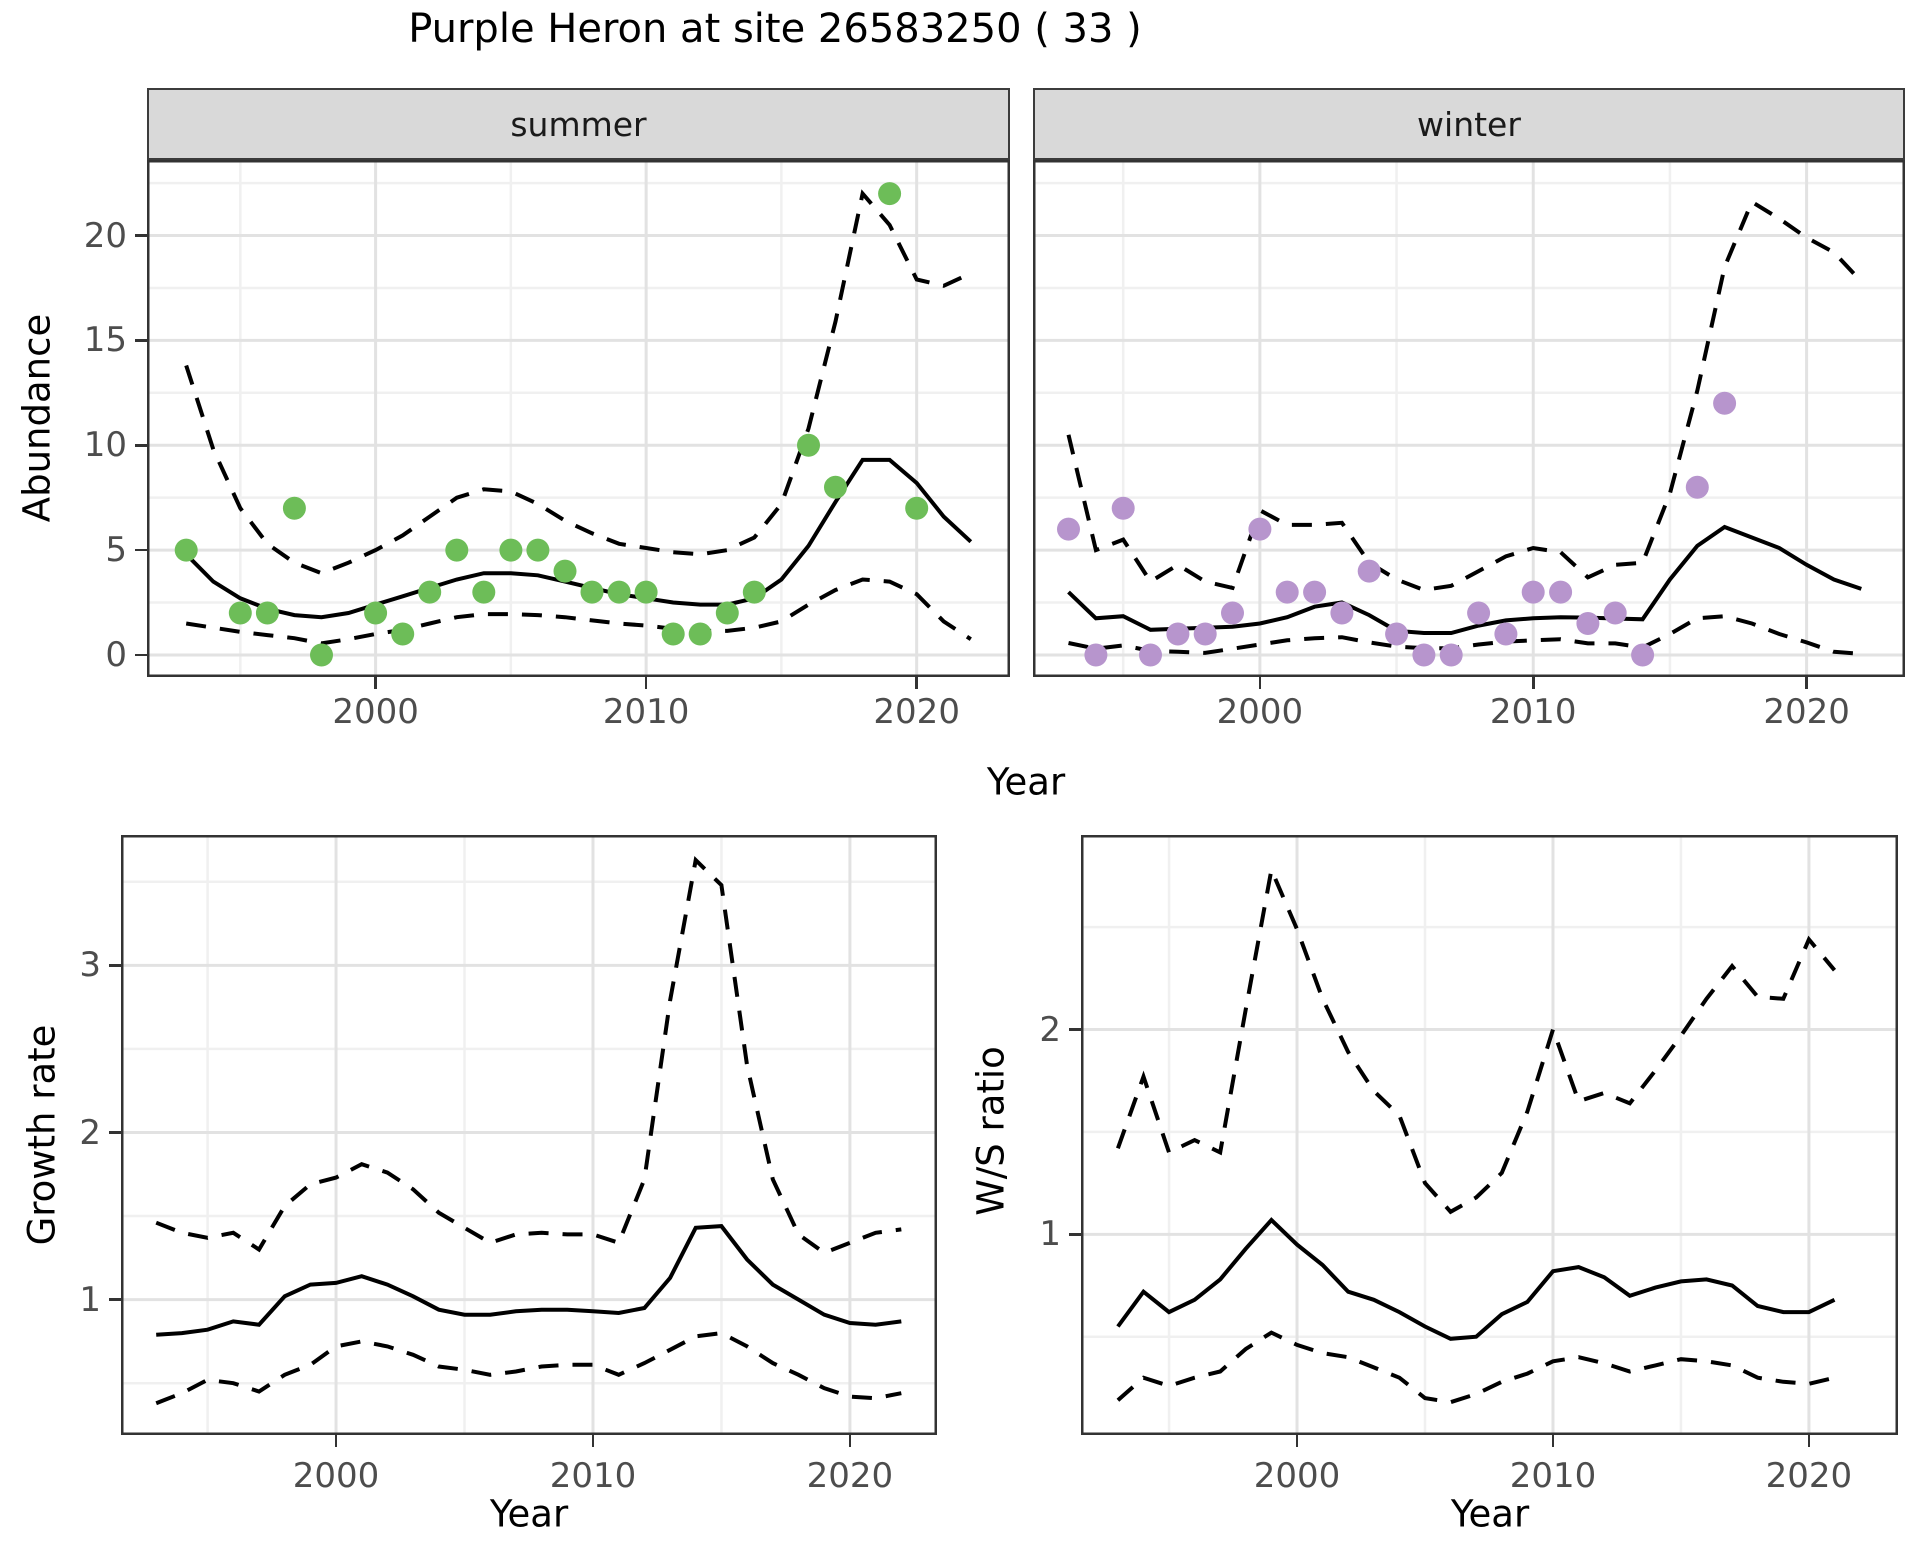 The width and height of the screenshot is (1920, 1560). Describe the element at coordinates (90, 965) in the screenshot. I see `y-tick-label-3: 3` at that location.